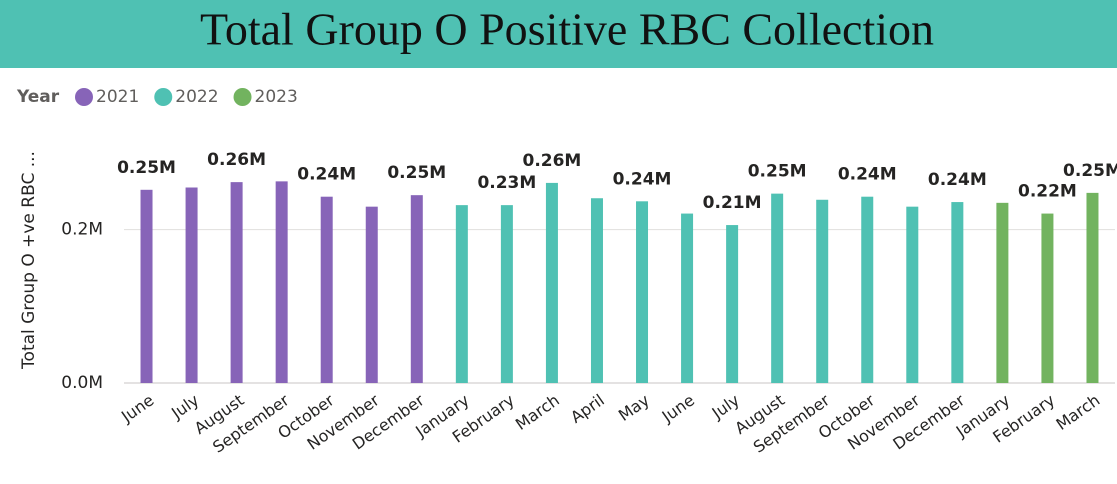  I want to click on data-label: 0.23M, so click(506, 183).